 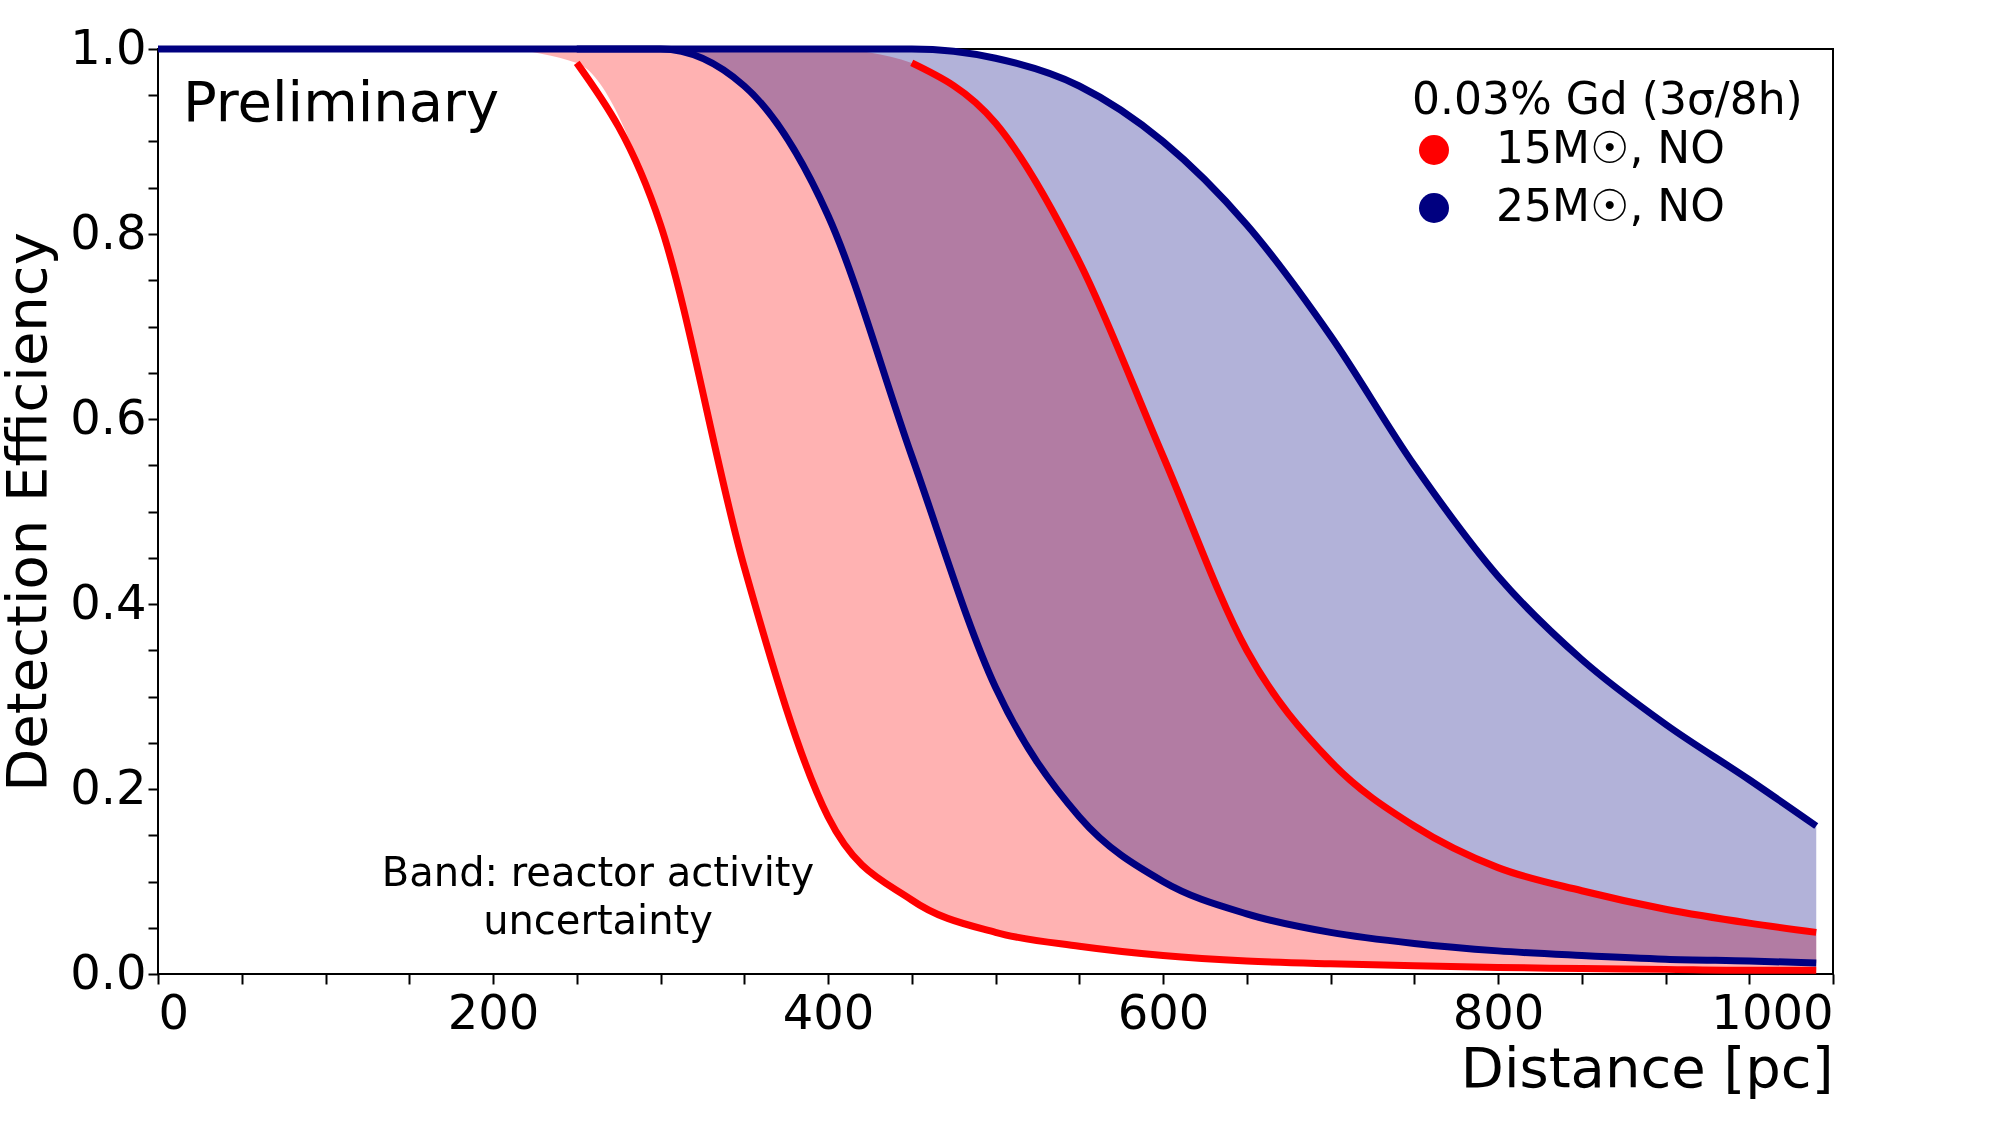 What do you see at coordinates (341, 101) in the screenshot?
I see `annotation: Preliminary` at bounding box center [341, 101].